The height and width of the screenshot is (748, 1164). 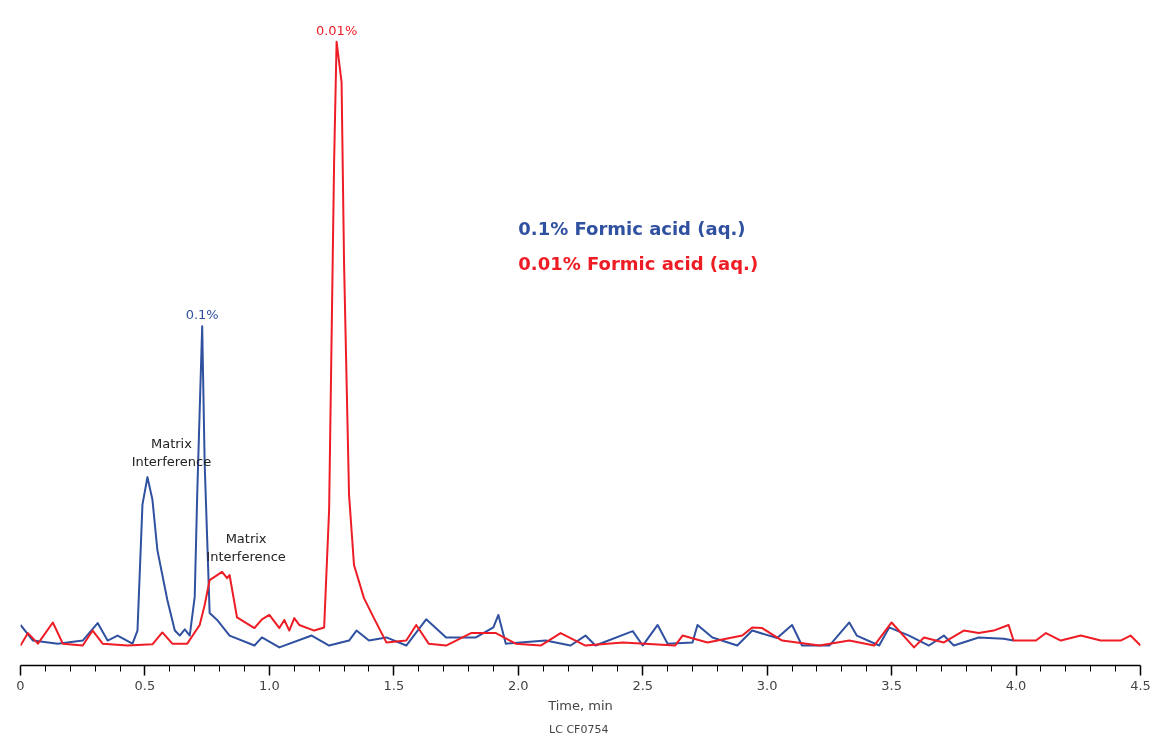 I want to click on x-tick-label: 3.0, so click(x=767, y=685).